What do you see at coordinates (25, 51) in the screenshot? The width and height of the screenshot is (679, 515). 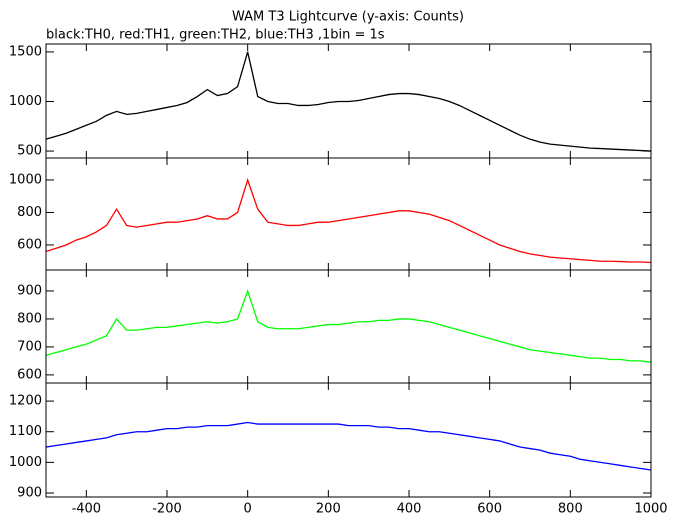 I see `y-tick-label: 1500` at bounding box center [25, 51].